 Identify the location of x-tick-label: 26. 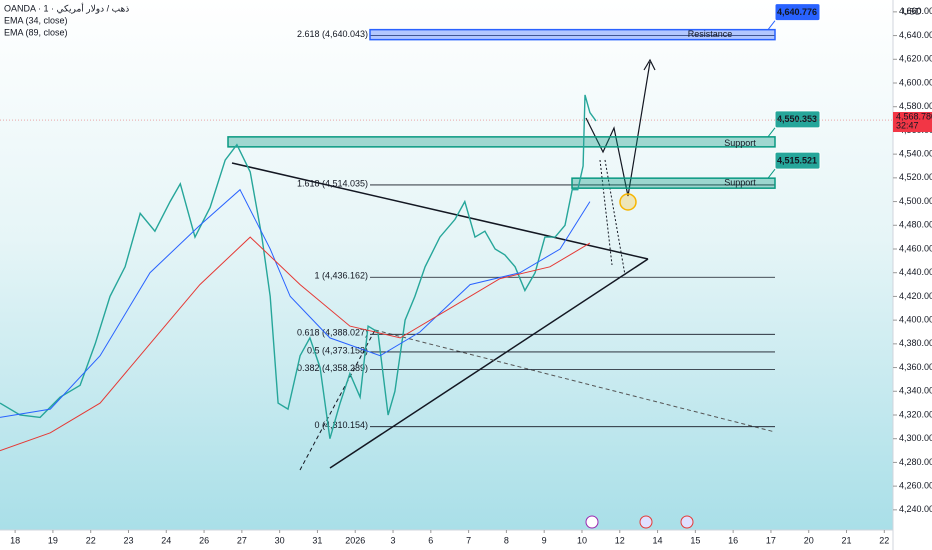
(204, 540).